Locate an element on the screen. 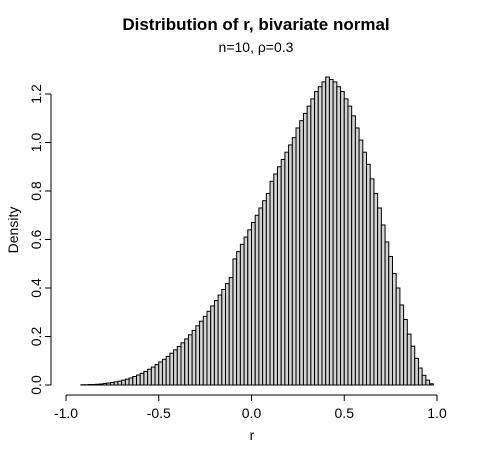  x-tick-label: 1.0 is located at coordinates (437, 413).